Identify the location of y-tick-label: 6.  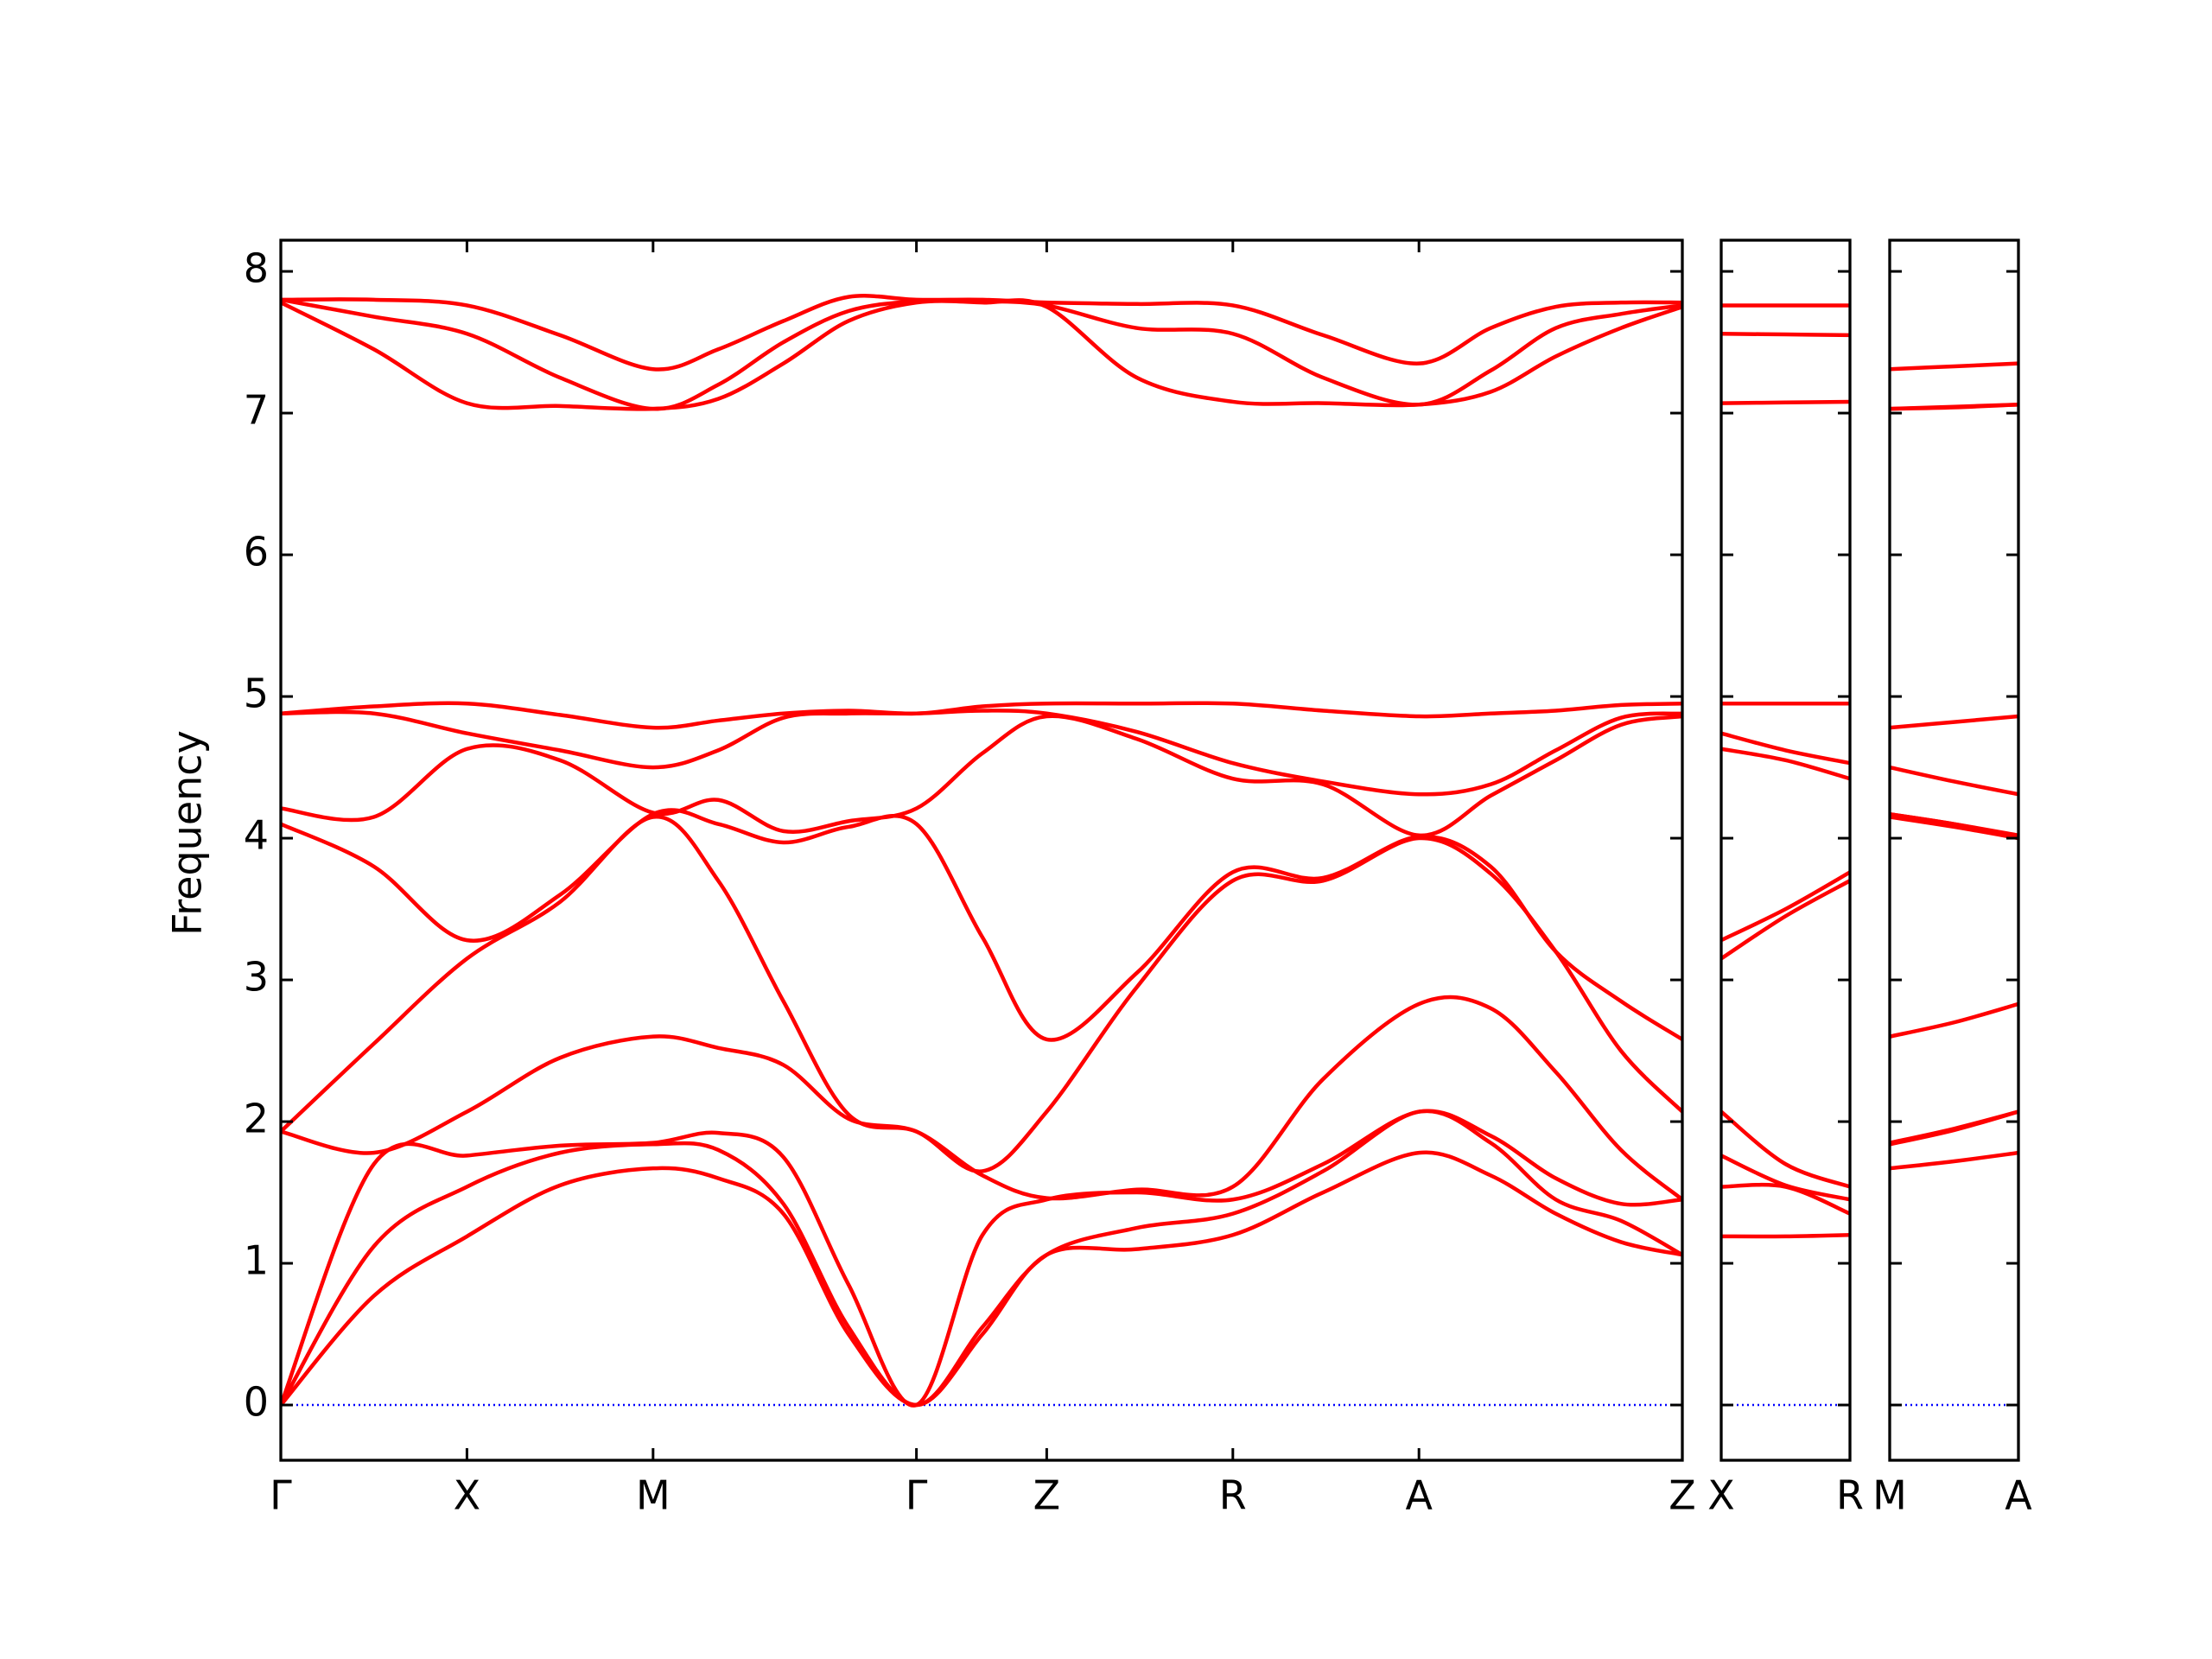
(256, 552).